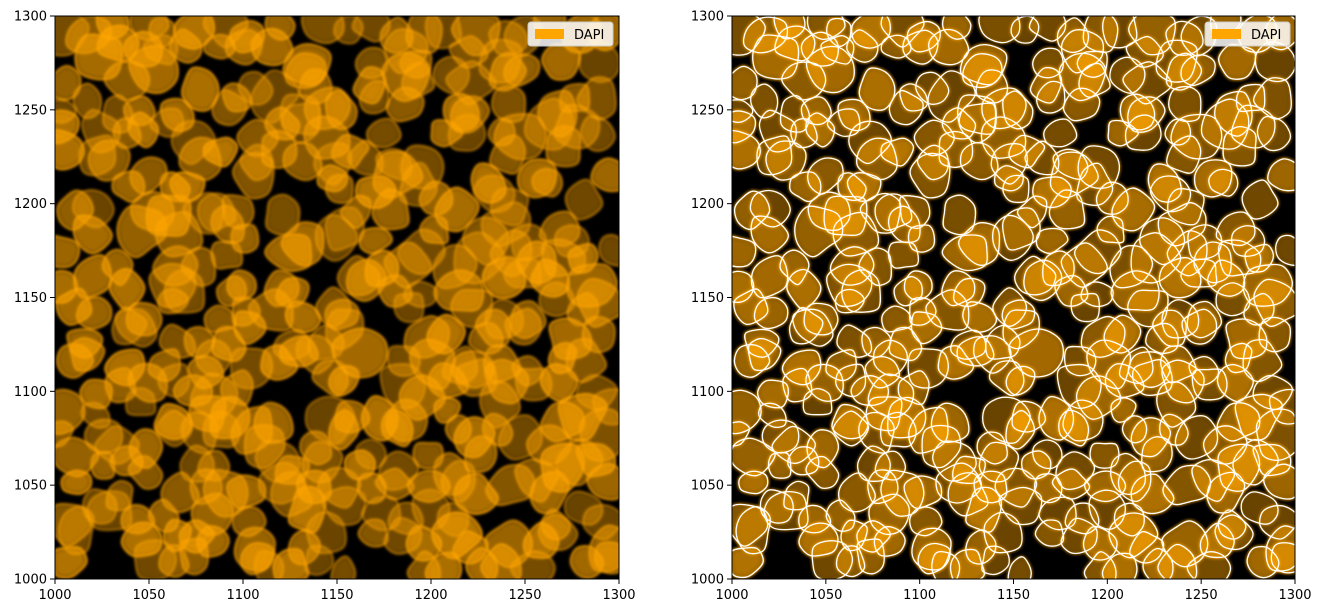 Image resolution: width=1322 pixels, height=612 pixels. Describe the element at coordinates (589, 35) in the screenshot. I see `left-legend-label: DAPI` at that location.